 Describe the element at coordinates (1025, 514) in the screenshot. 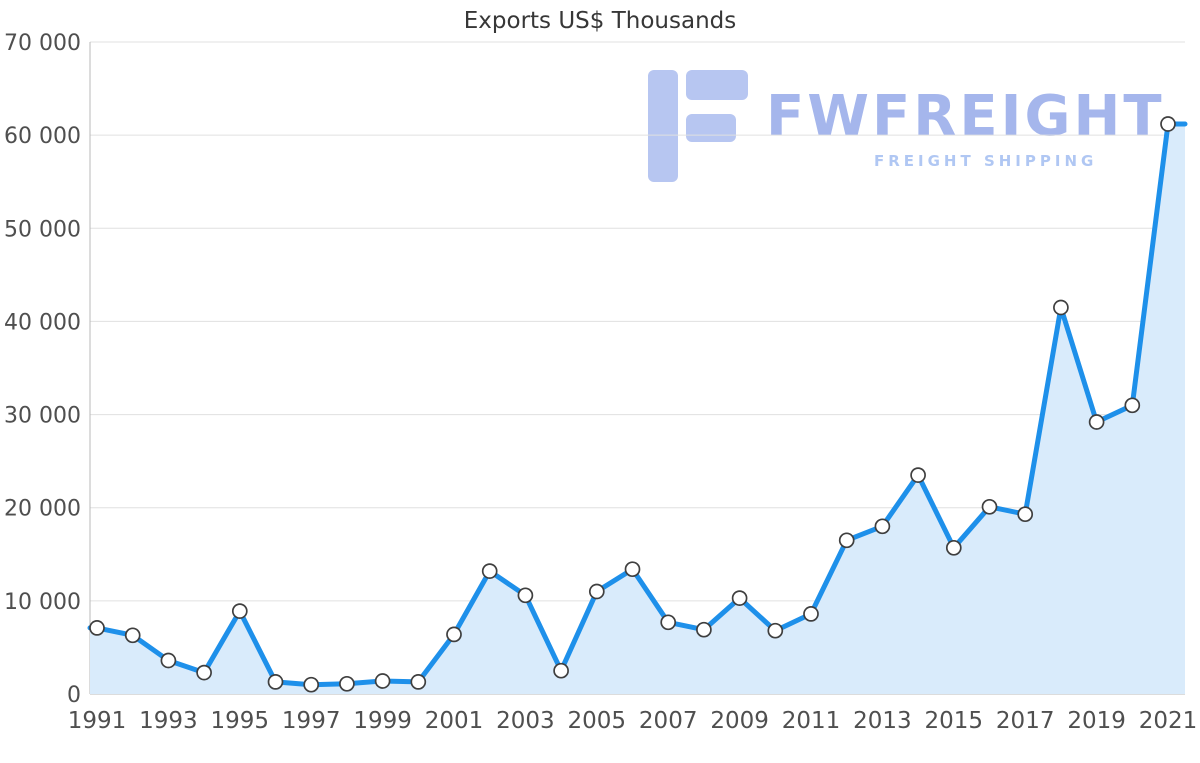

I see `data-point-marker-2017` at that location.